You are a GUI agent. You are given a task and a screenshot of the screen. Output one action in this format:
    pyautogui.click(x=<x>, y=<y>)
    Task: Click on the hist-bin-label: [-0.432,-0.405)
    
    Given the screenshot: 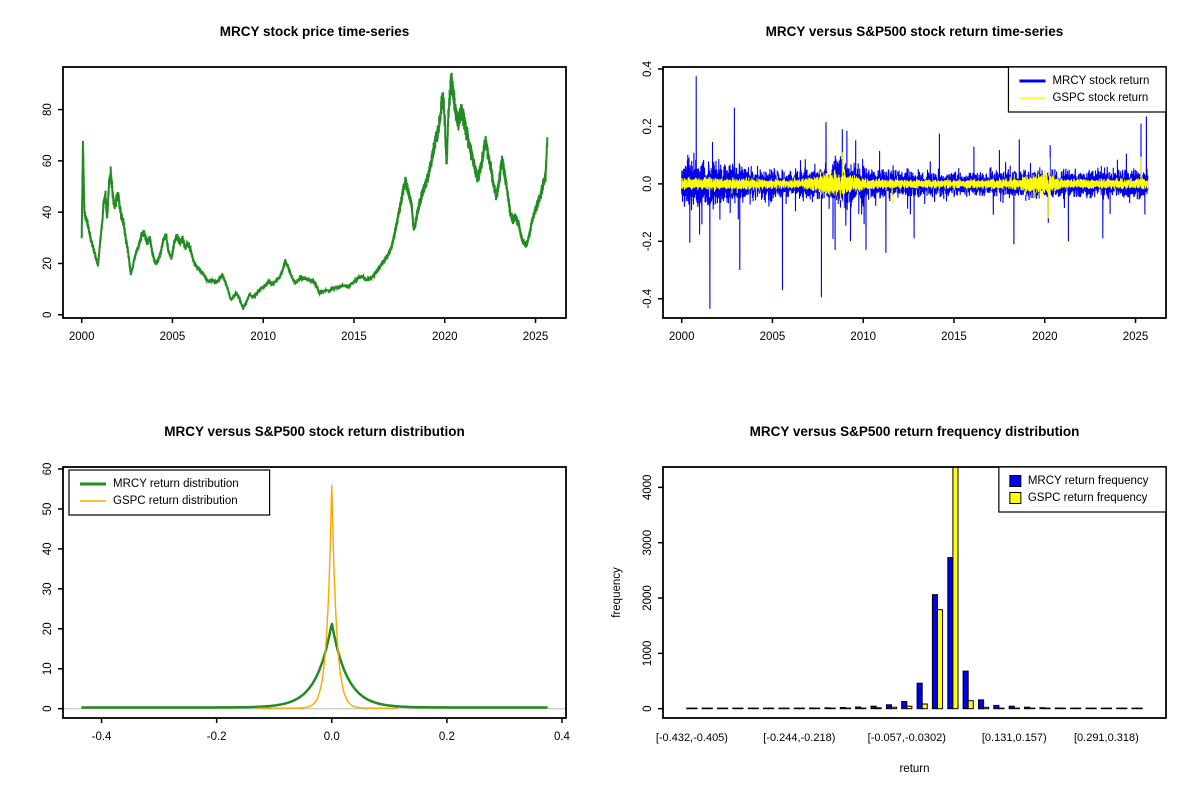 What is the action you would take?
    pyautogui.click(x=692, y=738)
    